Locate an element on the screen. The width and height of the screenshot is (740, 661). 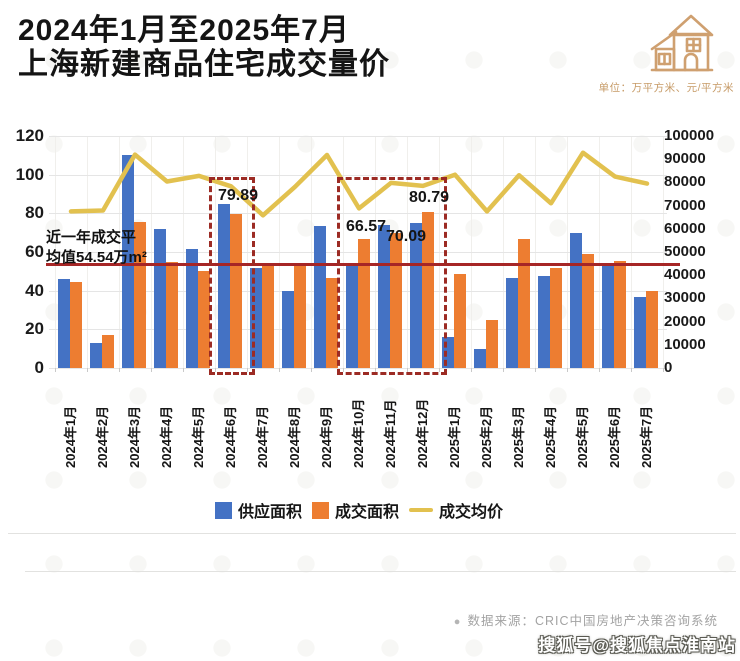
data-source: ● 数据来源：CRIC中国房地产决策咨询系统 is located at coordinates (586, 619).